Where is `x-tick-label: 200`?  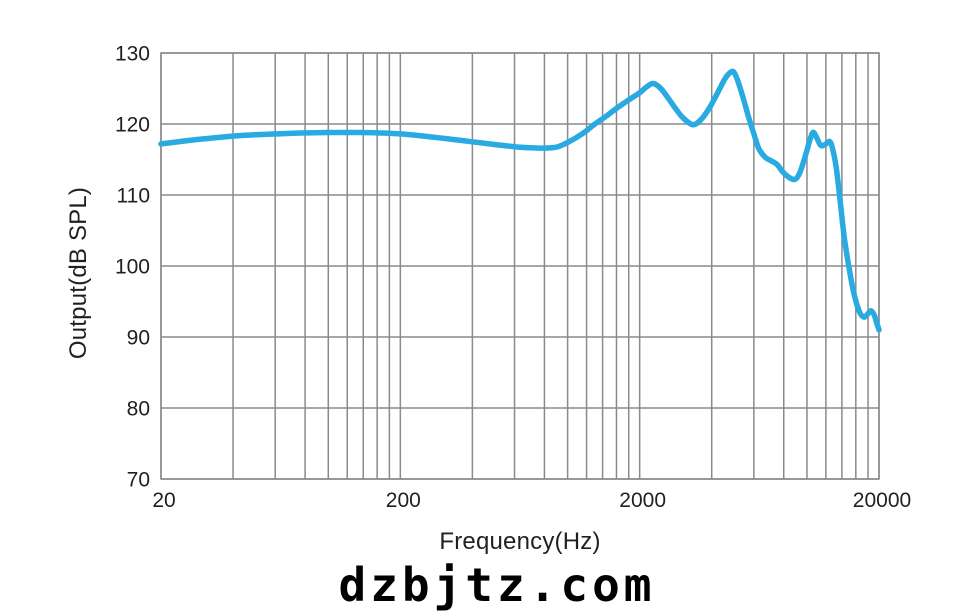 x-tick-label: 200 is located at coordinates (403, 500).